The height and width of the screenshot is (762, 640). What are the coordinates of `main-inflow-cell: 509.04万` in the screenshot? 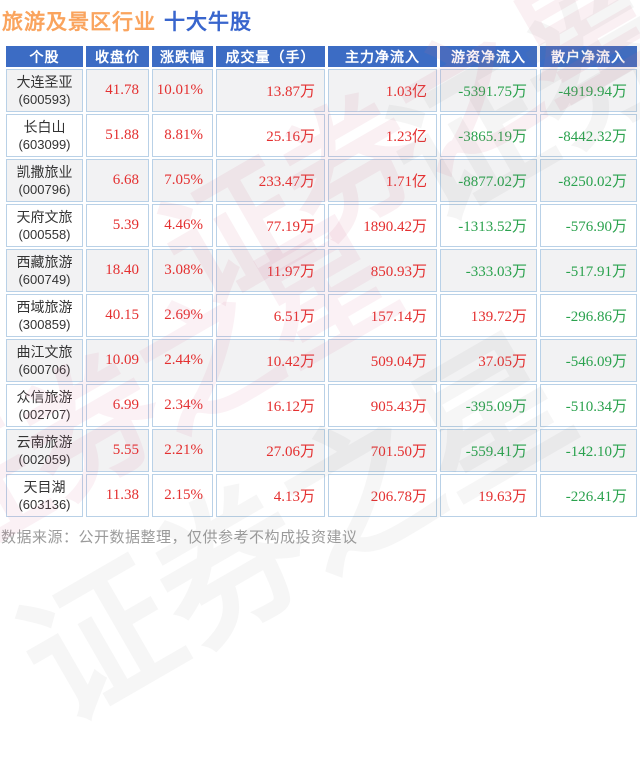 It's located at (382, 360).